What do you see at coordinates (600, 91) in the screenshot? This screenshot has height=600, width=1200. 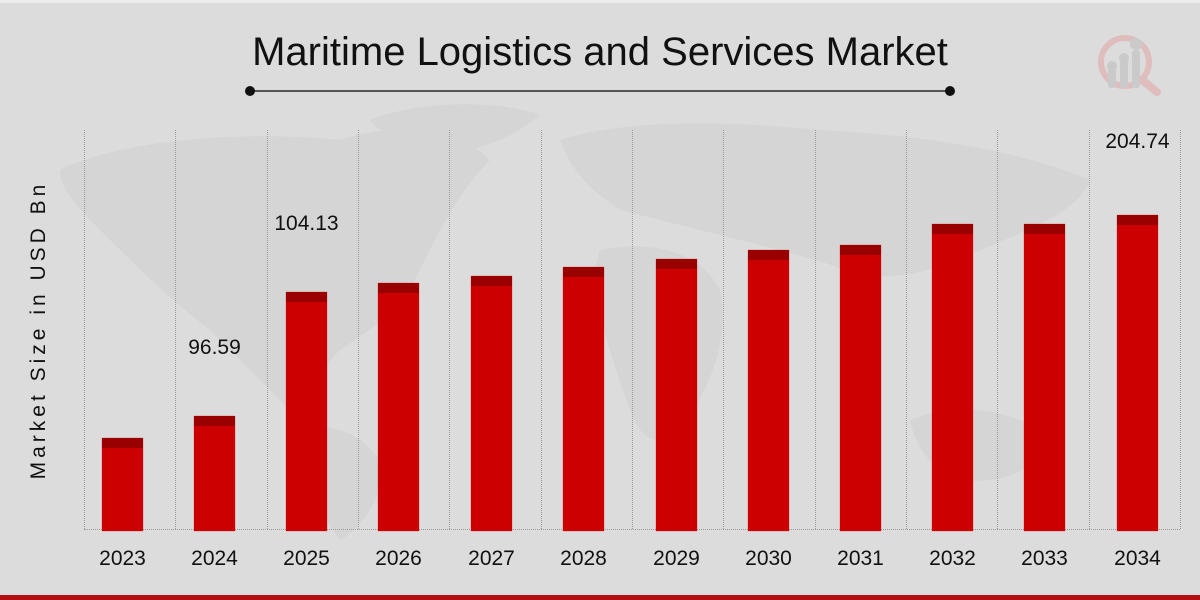 I see `title-underline` at bounding box center [600, 91].